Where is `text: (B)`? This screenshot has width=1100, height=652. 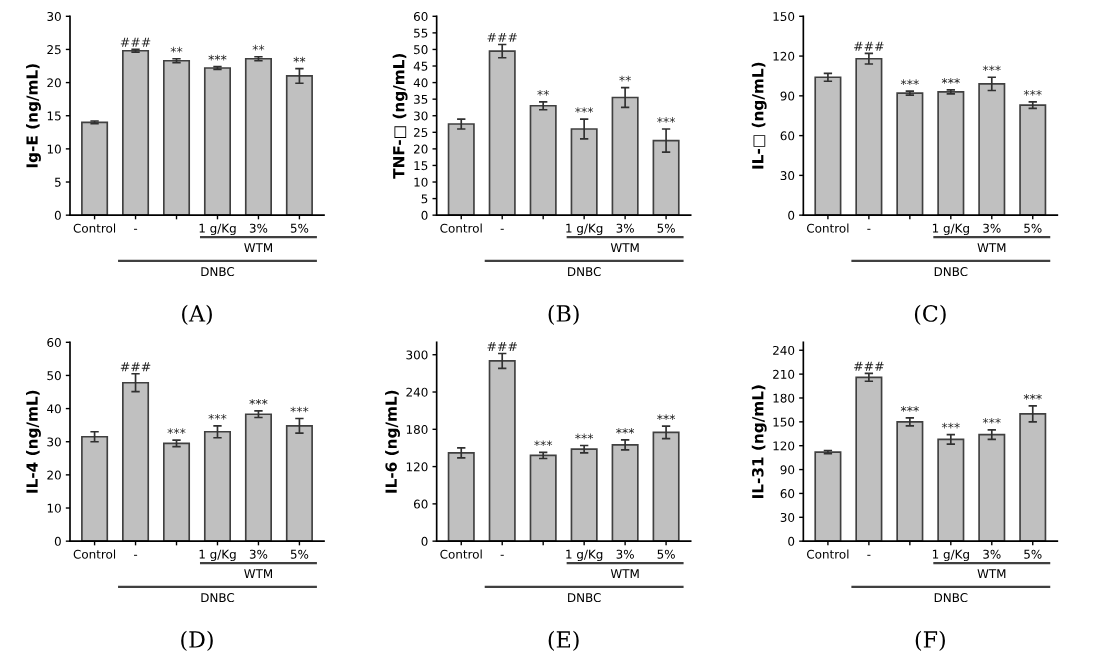 text: (B) is located at coordinates (563, 314).